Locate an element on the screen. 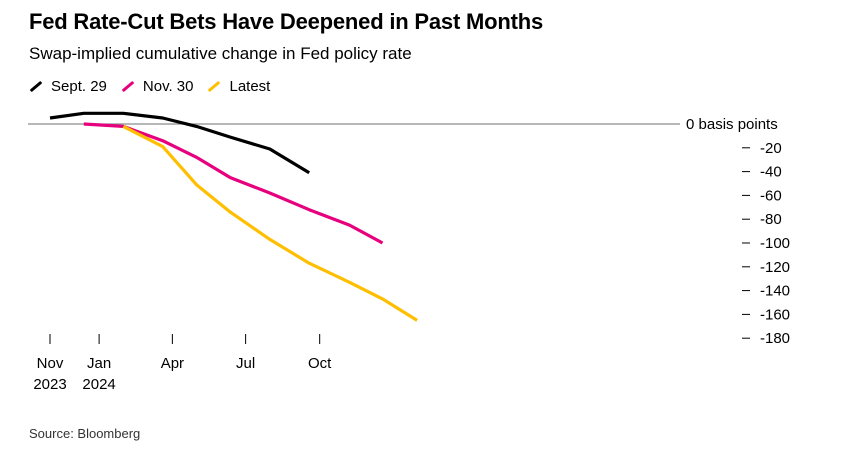 This screenshot has height=458, width=861. legend-label: Nov. 30 is located at coordinates (168, 86).